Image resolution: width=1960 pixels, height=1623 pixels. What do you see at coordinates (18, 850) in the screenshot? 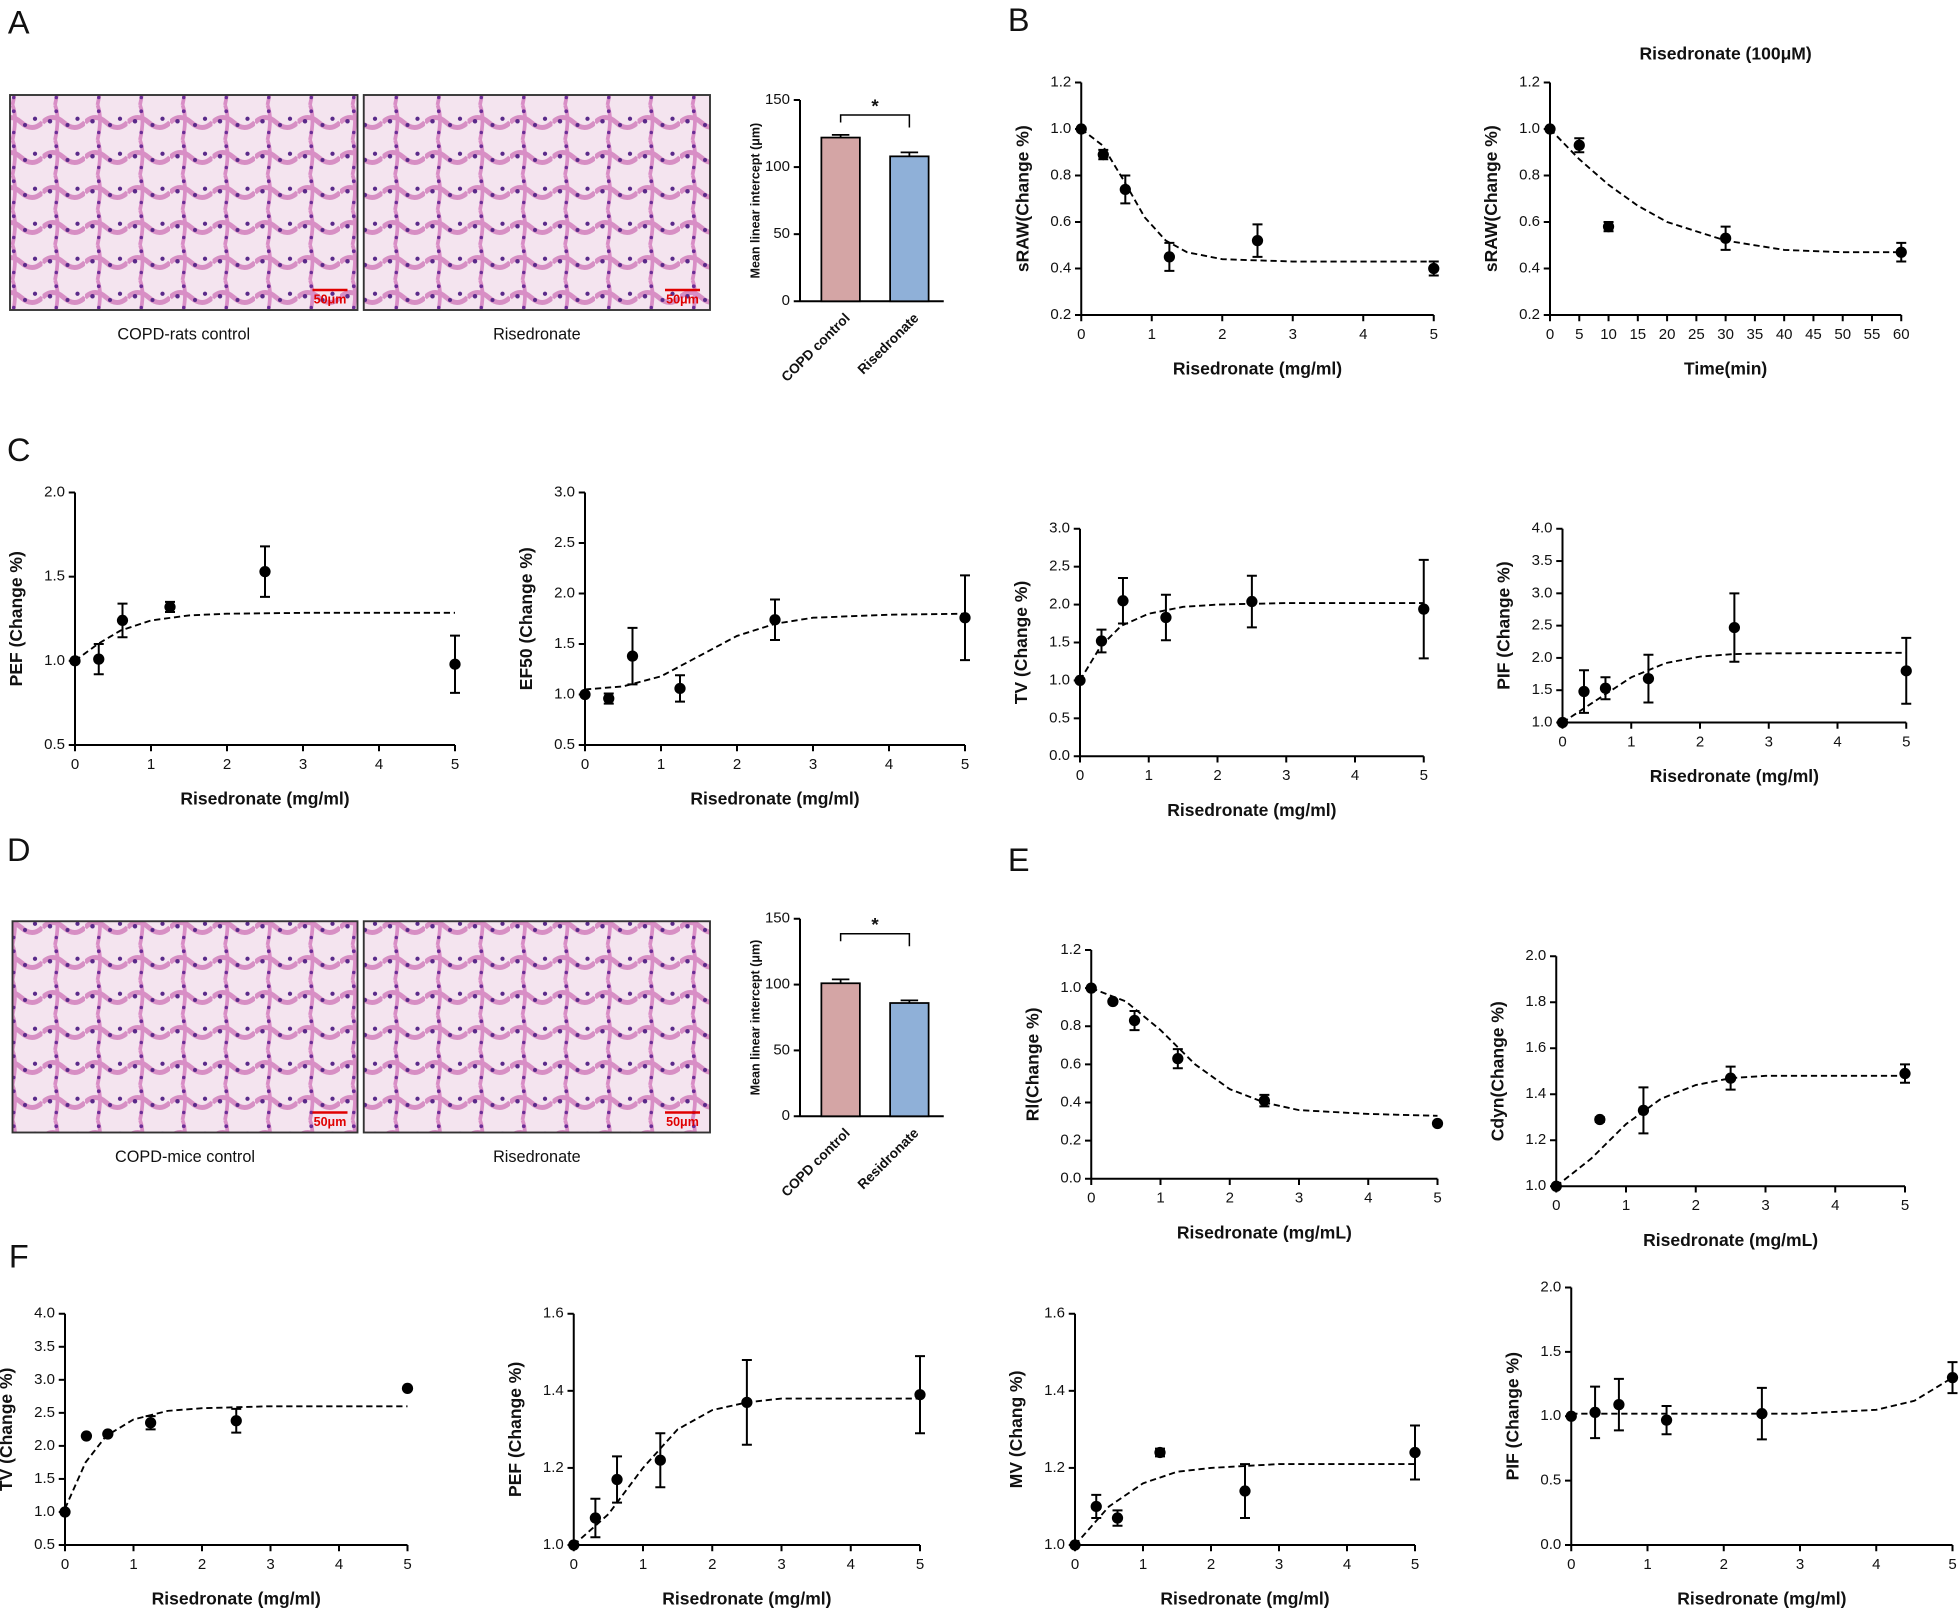
I see `panel-label: D` at bounding box center [18, 850].